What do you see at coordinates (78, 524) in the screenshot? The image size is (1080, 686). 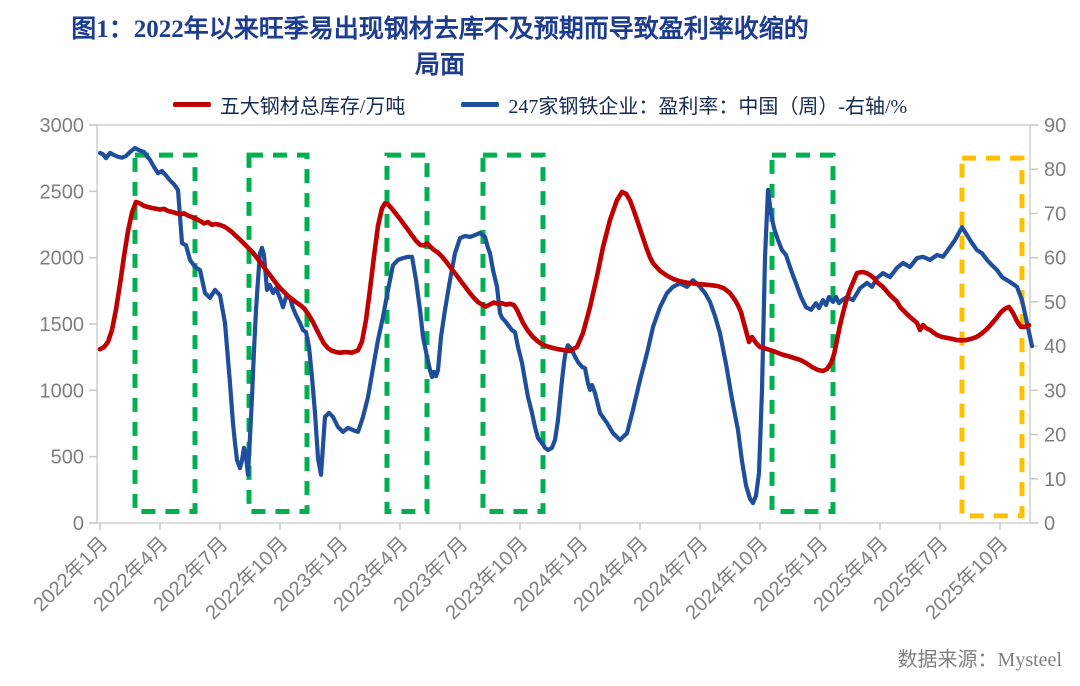 I see `y-left-tick-label: 0` at bounding box center [78, 524].